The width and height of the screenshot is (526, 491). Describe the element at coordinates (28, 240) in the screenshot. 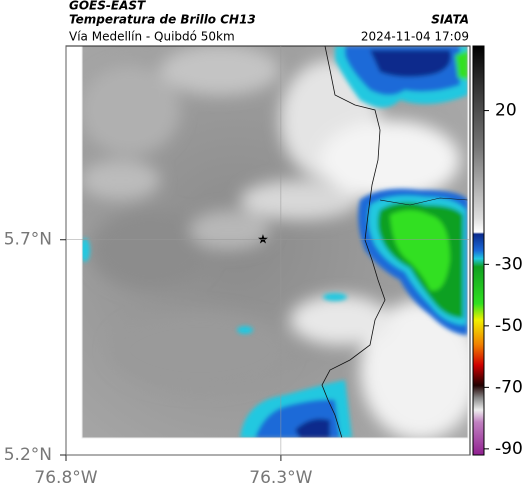

I see `y-tick-label: 5.7°N` at that location.